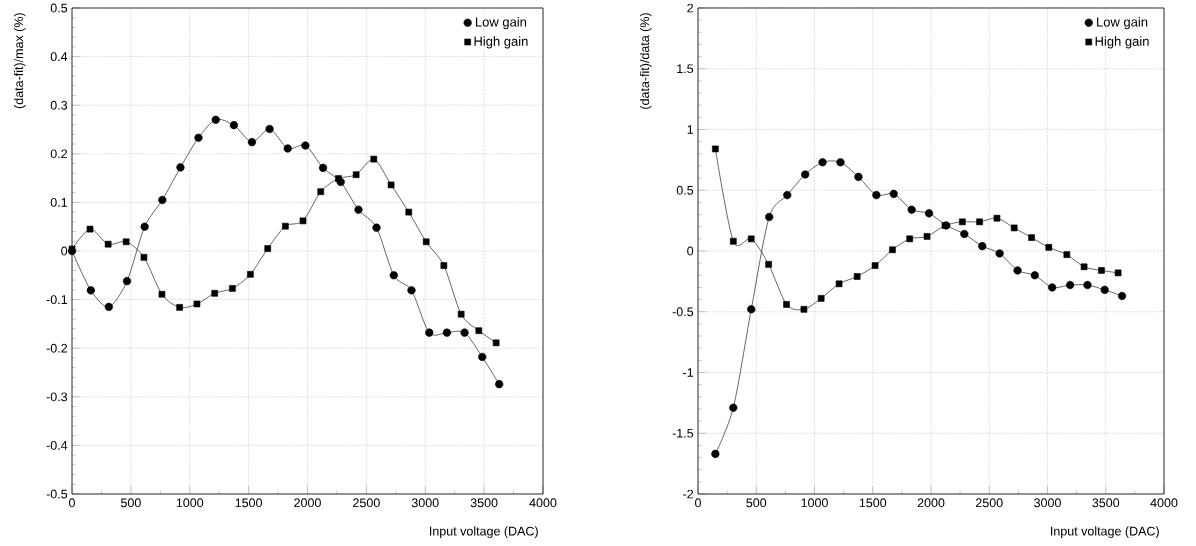 This screenshot has height=546, width=1196. Describe the element at coordinates (688, 494) in the screenshot. I see `y-tick-label: -2` at that location.